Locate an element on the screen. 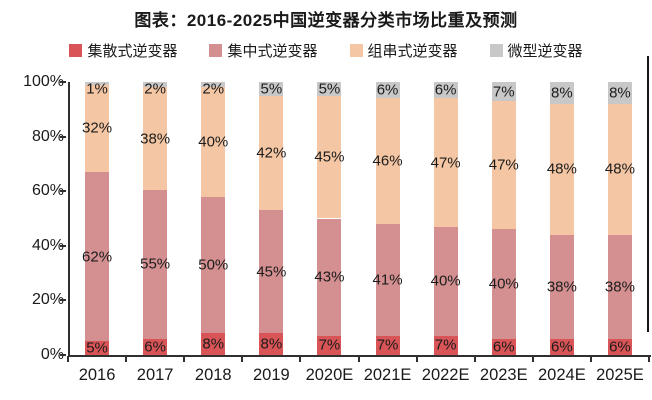 This screenshot has height=400, width=652. bar-segment-2020E-s1 is located at coordinates (329, 277).